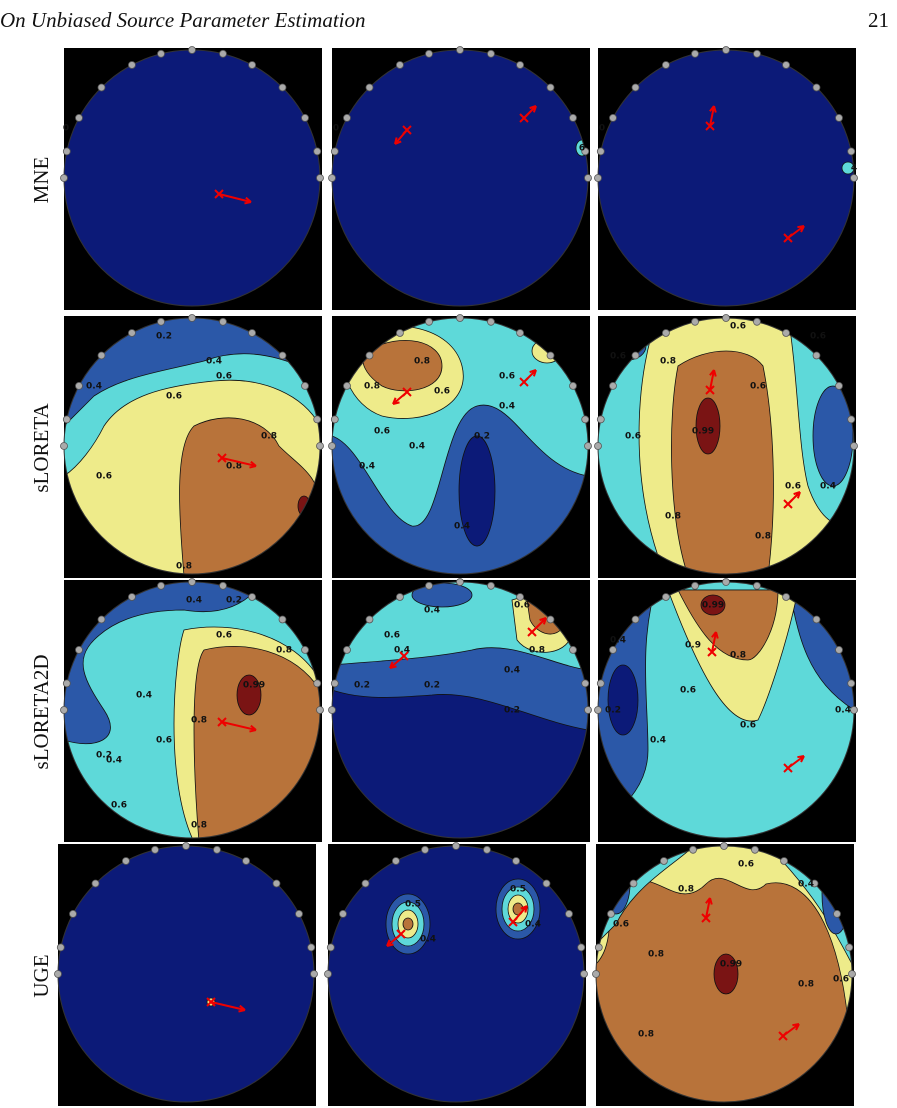  I want to click on topomap: 04, so click(726, 178).